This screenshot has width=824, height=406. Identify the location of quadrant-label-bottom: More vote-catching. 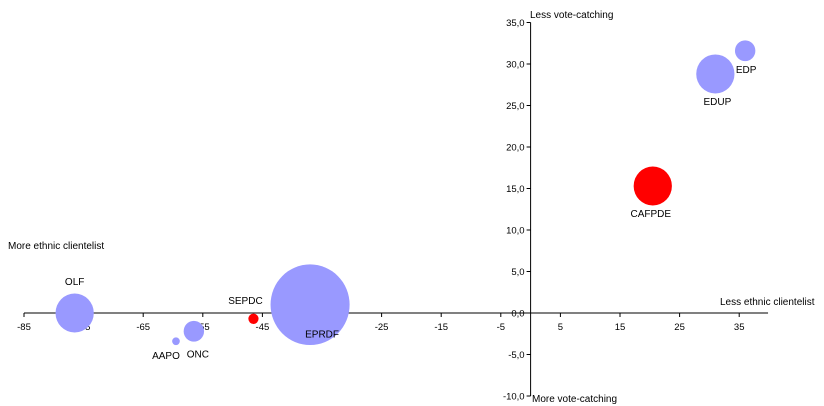
(574, 399).